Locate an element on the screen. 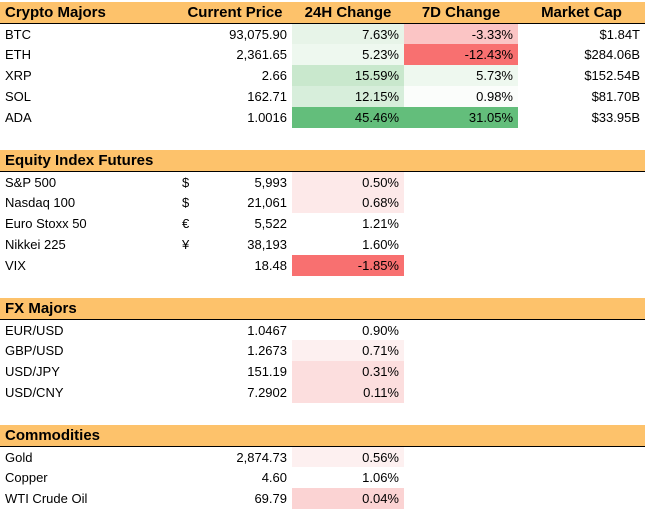  table-row: SOL 162.71 12.15% 0.98% $81.70B is located at coordinates (322, 96).